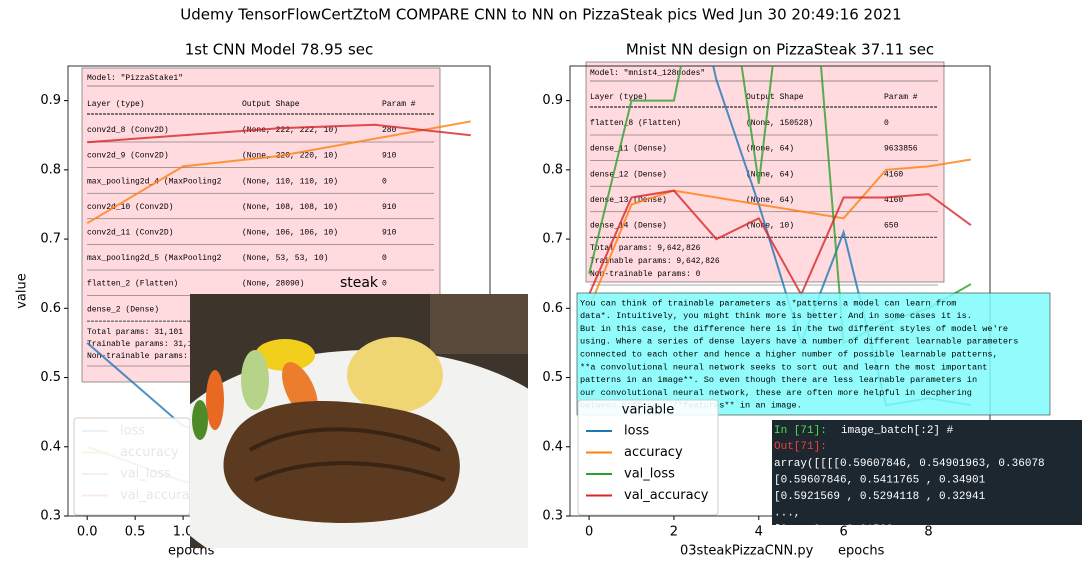 The image size is (1082, 567). Describe the element at coordinates (787, 513) in the screenshot. I see `output-line: ...,` at that location.